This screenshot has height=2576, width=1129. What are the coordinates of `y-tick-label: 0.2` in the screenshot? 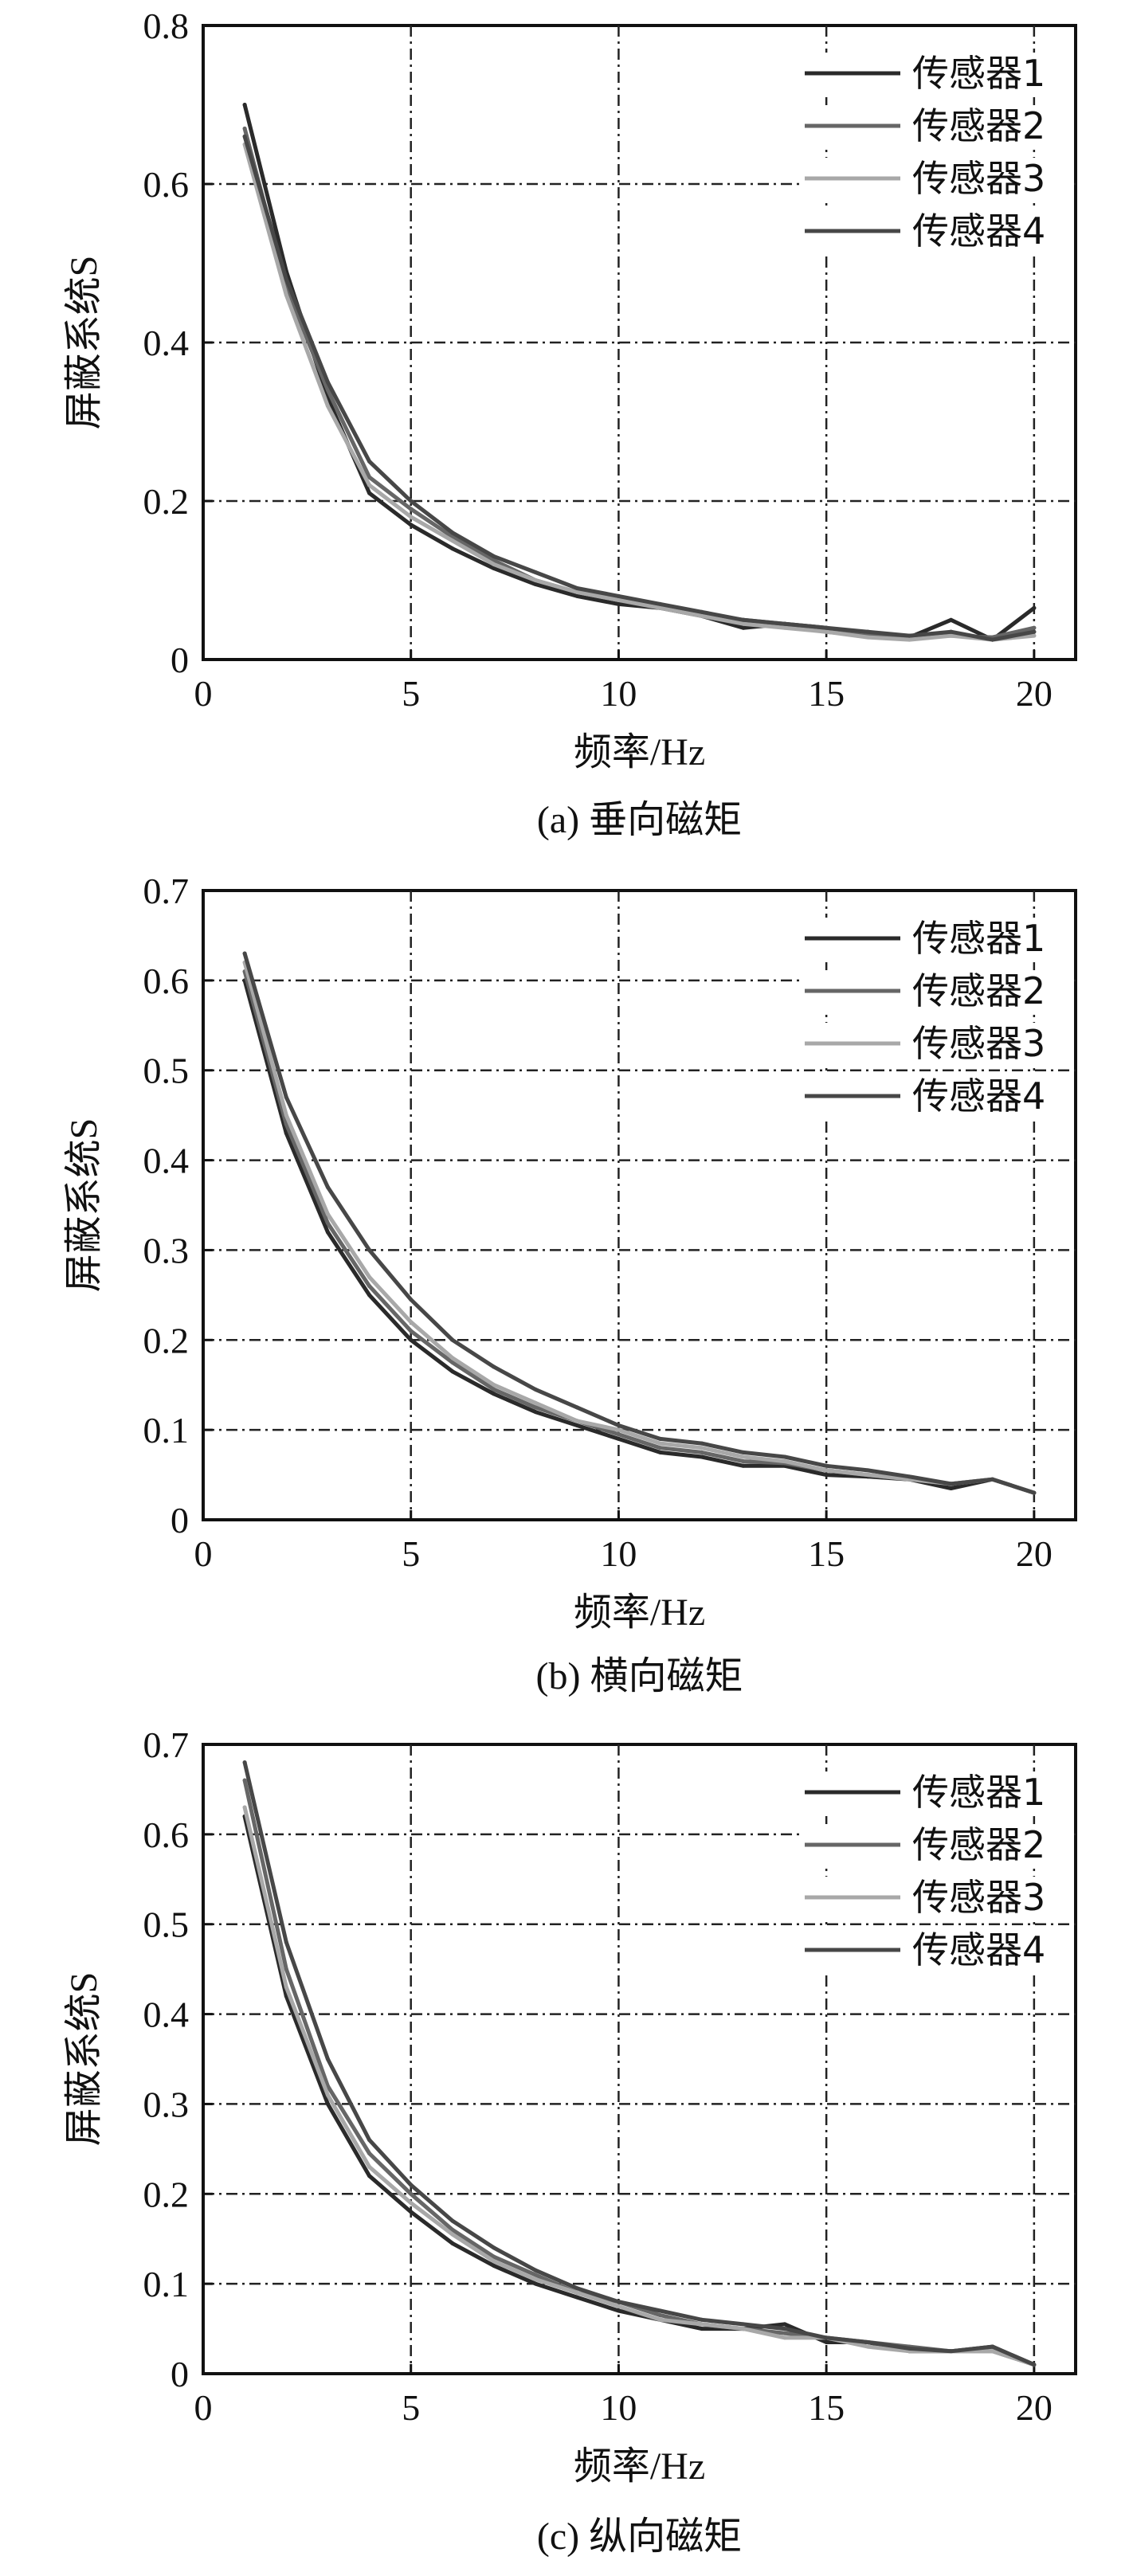 It's located at (166, 2194).